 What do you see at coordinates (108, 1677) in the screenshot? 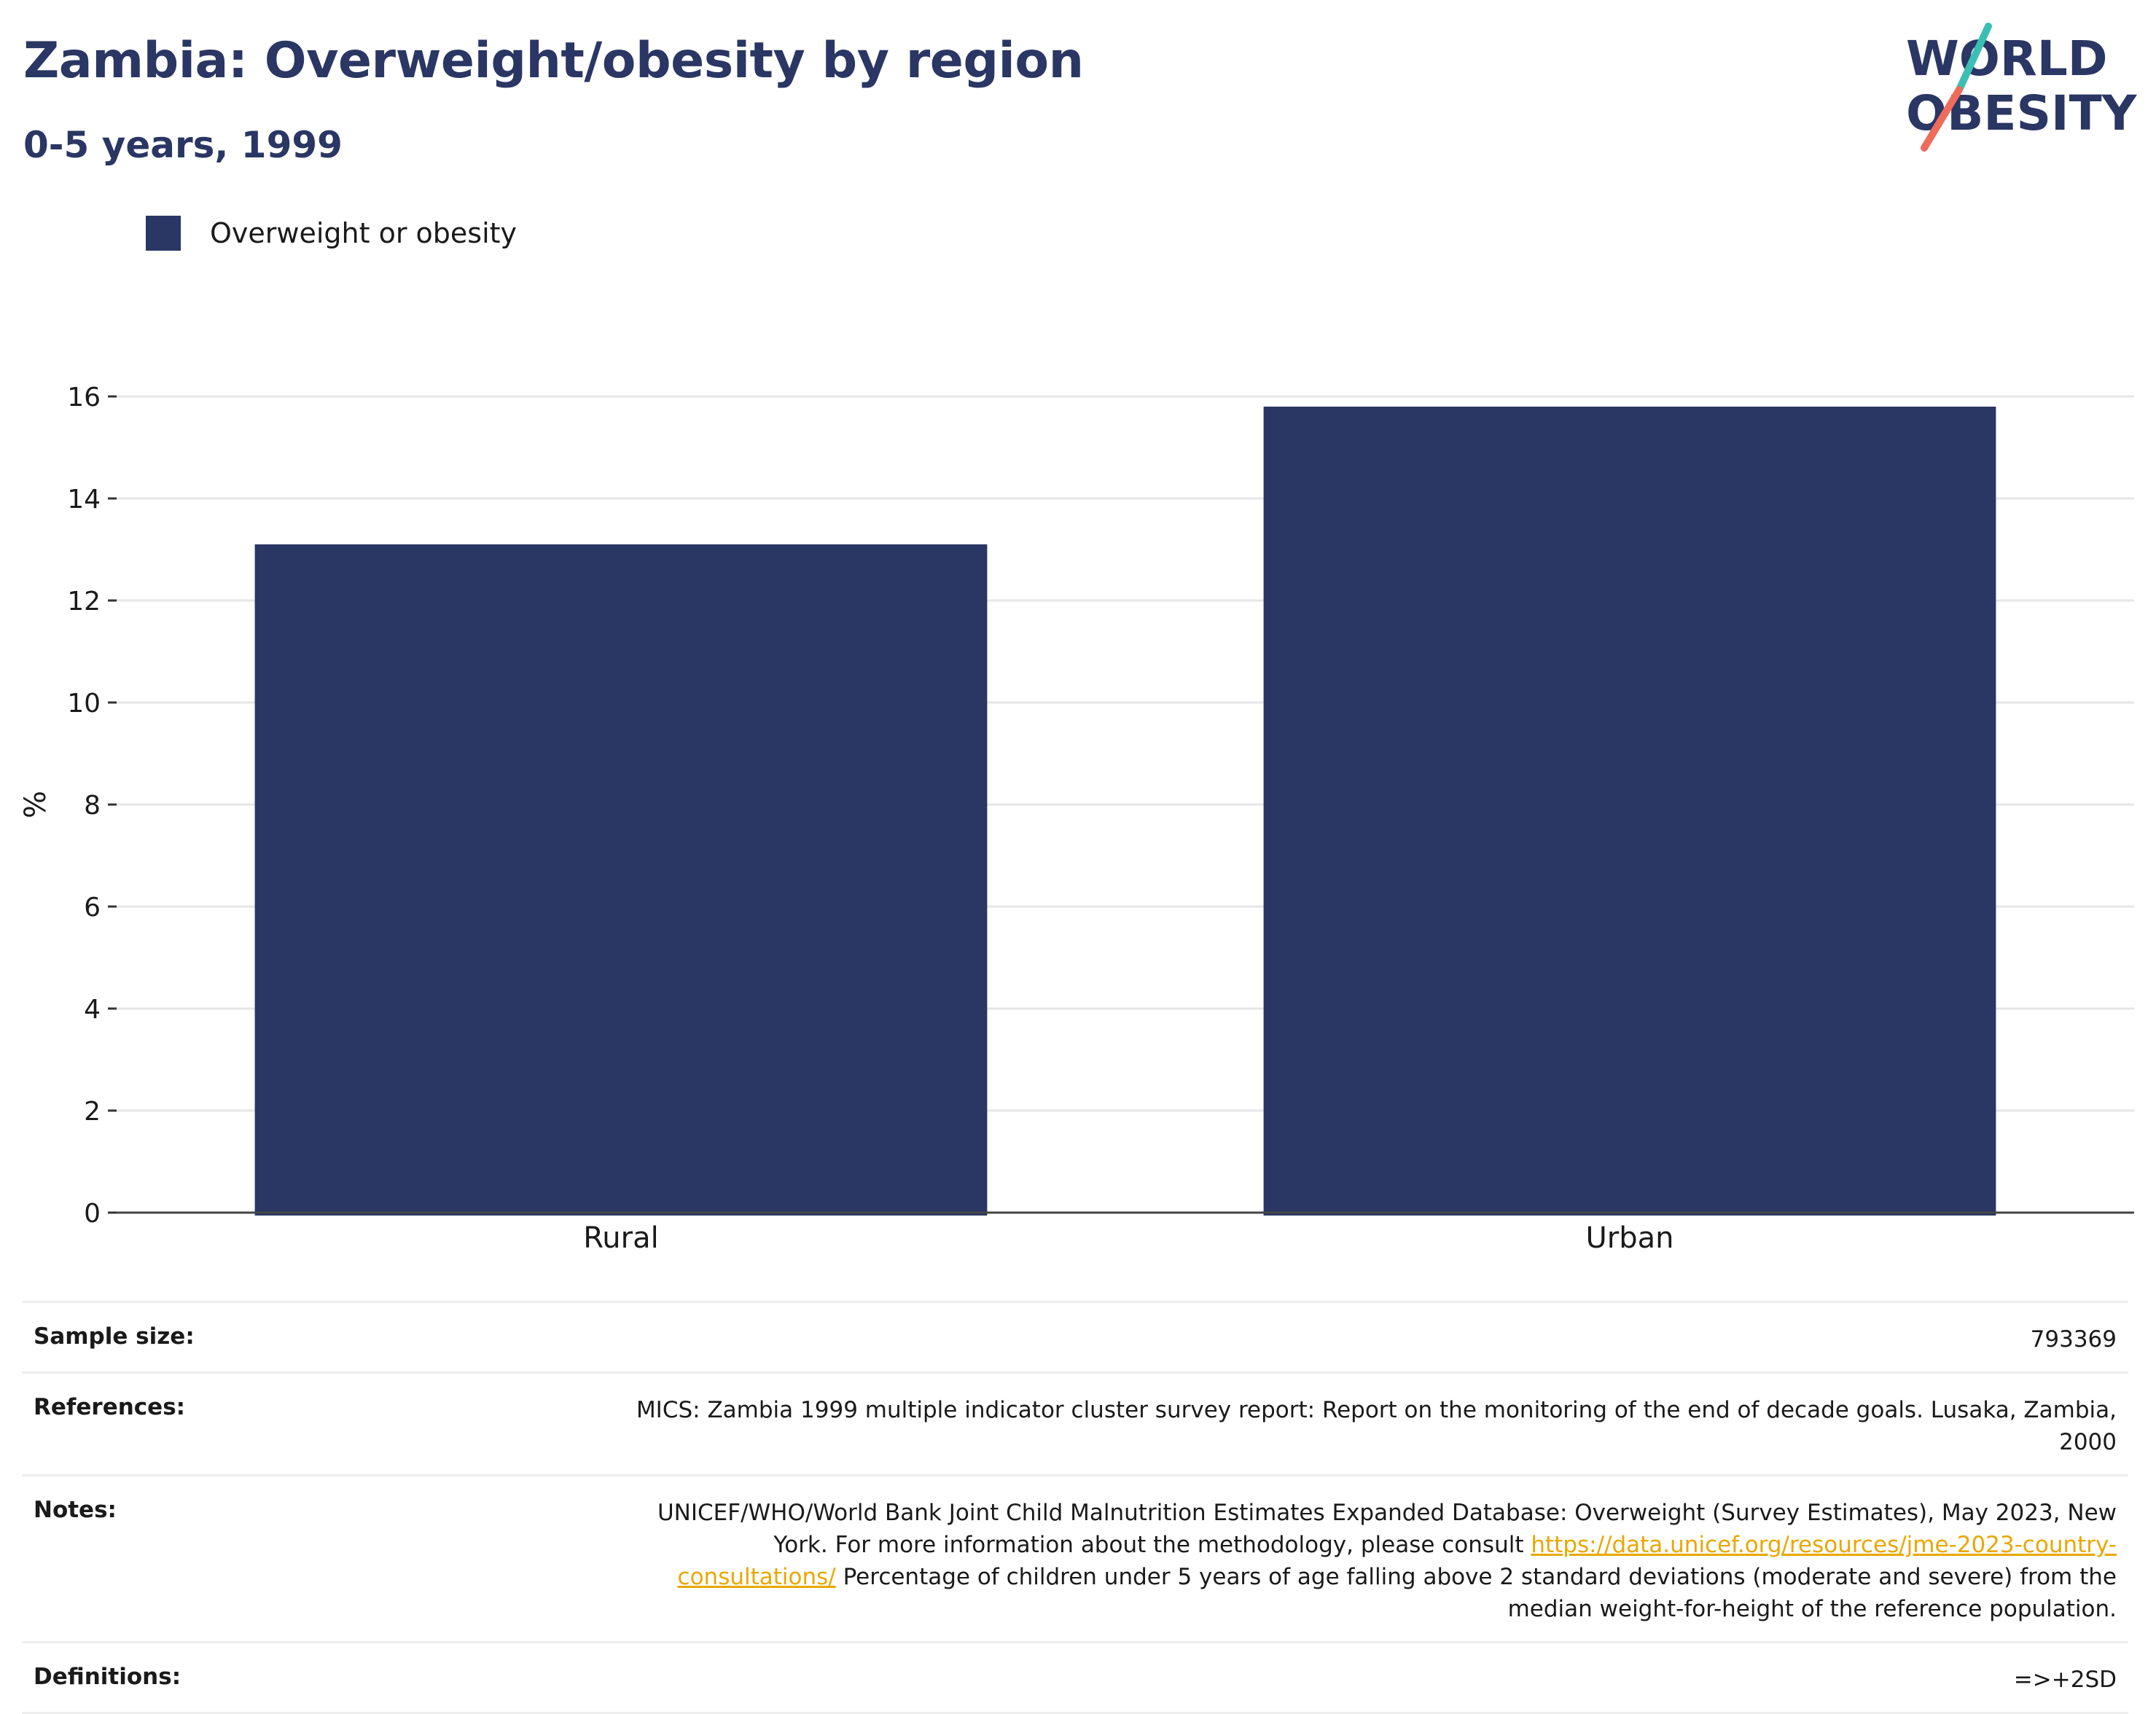
I see `definitions-label: Definitions:` at bounding box center [108, 1677].